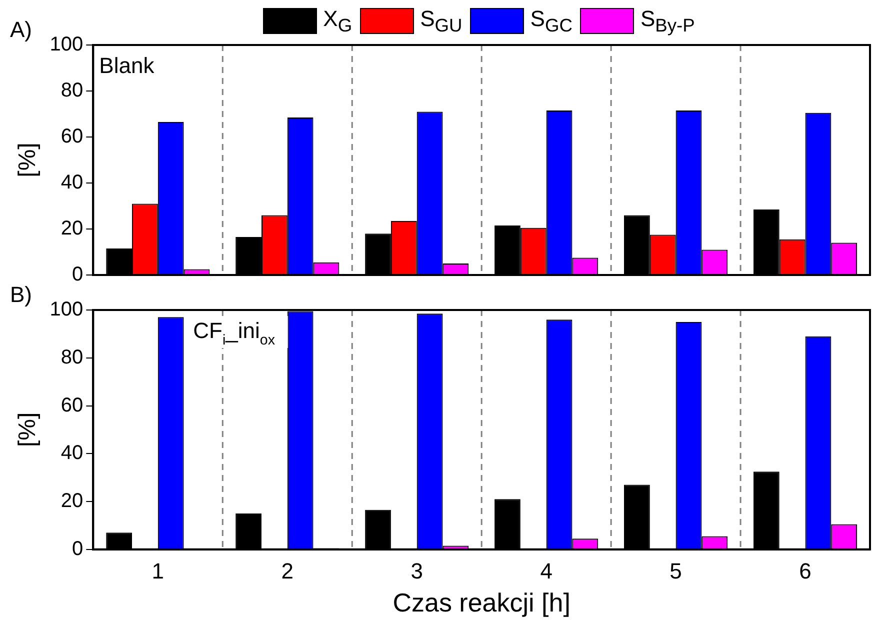 The width and height of the screenshot is (878, 620). What do you see at coordinates (287, 571) in the screenshot?
I see `x-tick-label: 2` at bounding box center [287, 571].